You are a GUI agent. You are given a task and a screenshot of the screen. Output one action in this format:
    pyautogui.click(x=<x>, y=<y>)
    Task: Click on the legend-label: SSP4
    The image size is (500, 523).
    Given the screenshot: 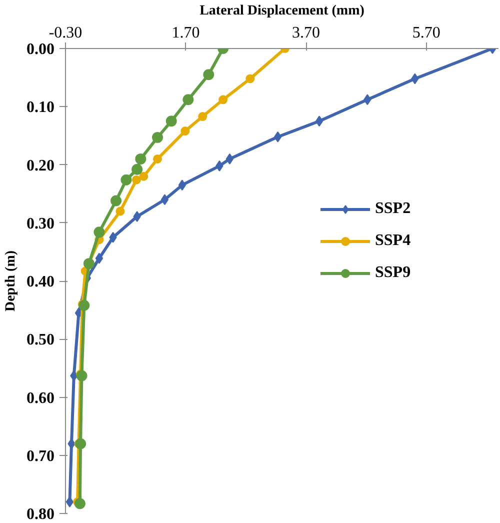 What is the action you would take?
    pyautogui.click(x=393, y=241)
    